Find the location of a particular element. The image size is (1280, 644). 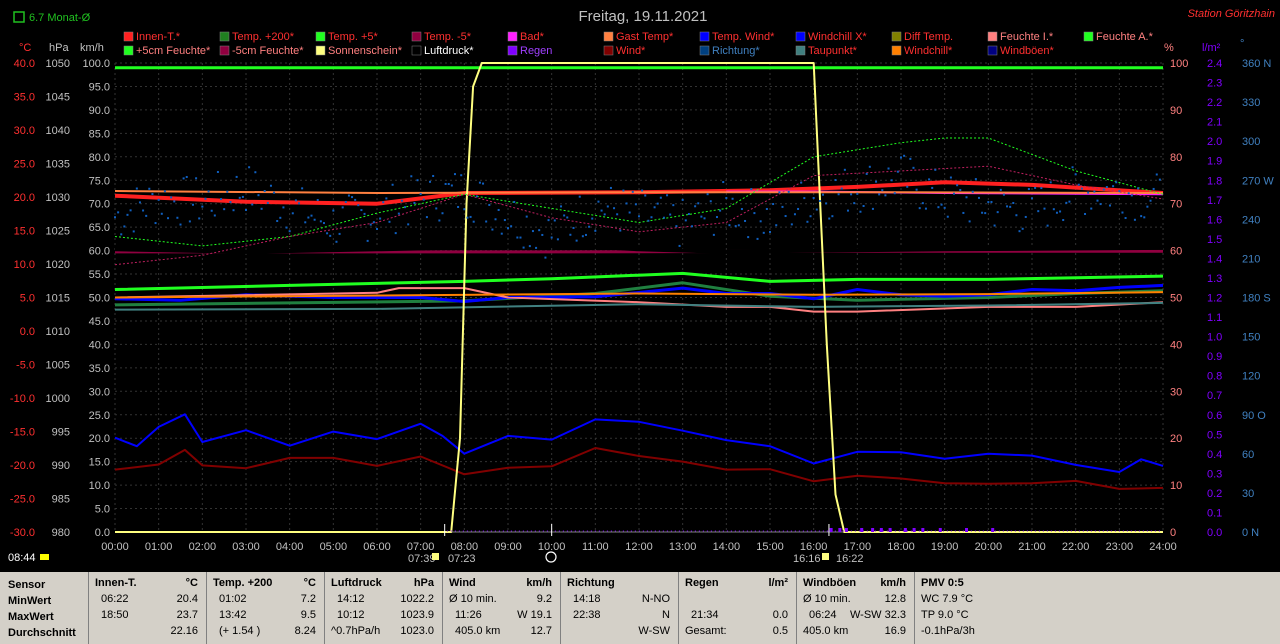

legend-label: Feuchte A.* is located at coordinates (1125, 37).